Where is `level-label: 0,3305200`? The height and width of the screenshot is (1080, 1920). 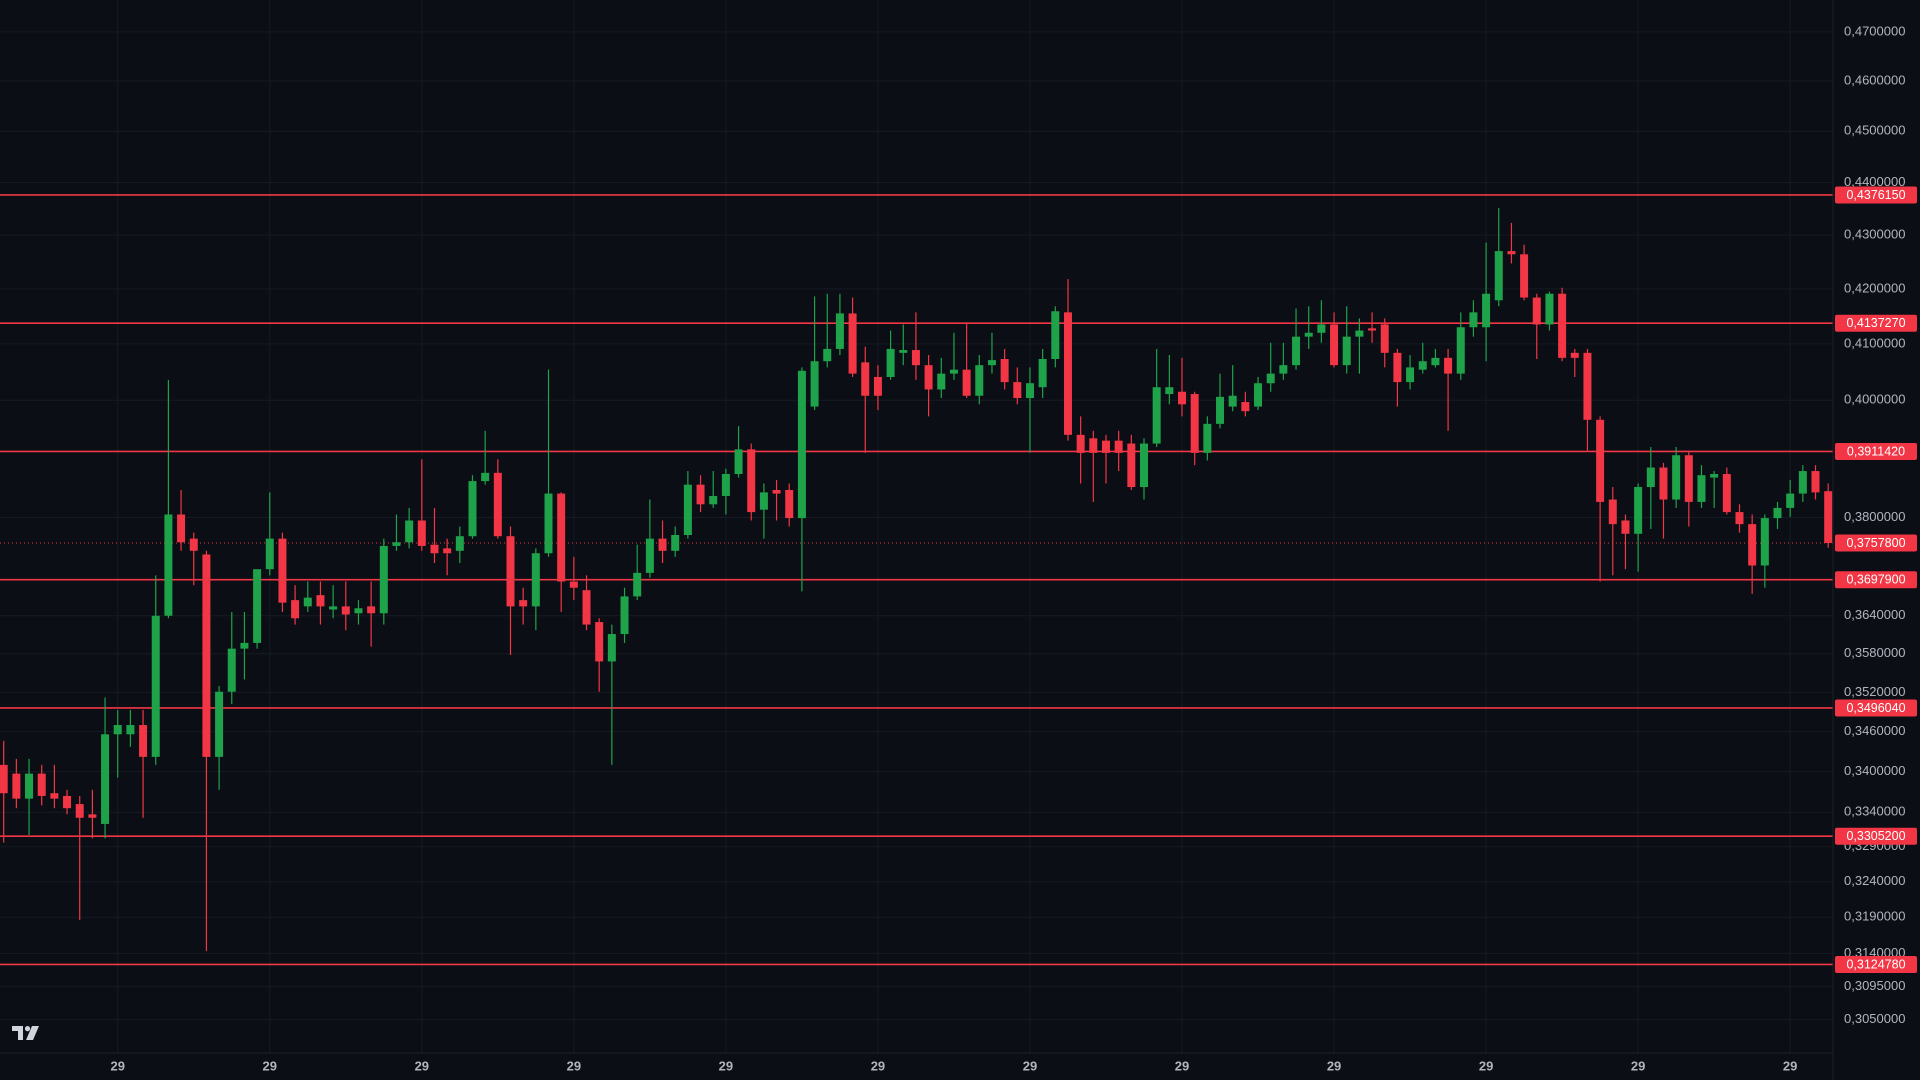 level-label: 0,3305200 is located at coordinates (1875, 836).